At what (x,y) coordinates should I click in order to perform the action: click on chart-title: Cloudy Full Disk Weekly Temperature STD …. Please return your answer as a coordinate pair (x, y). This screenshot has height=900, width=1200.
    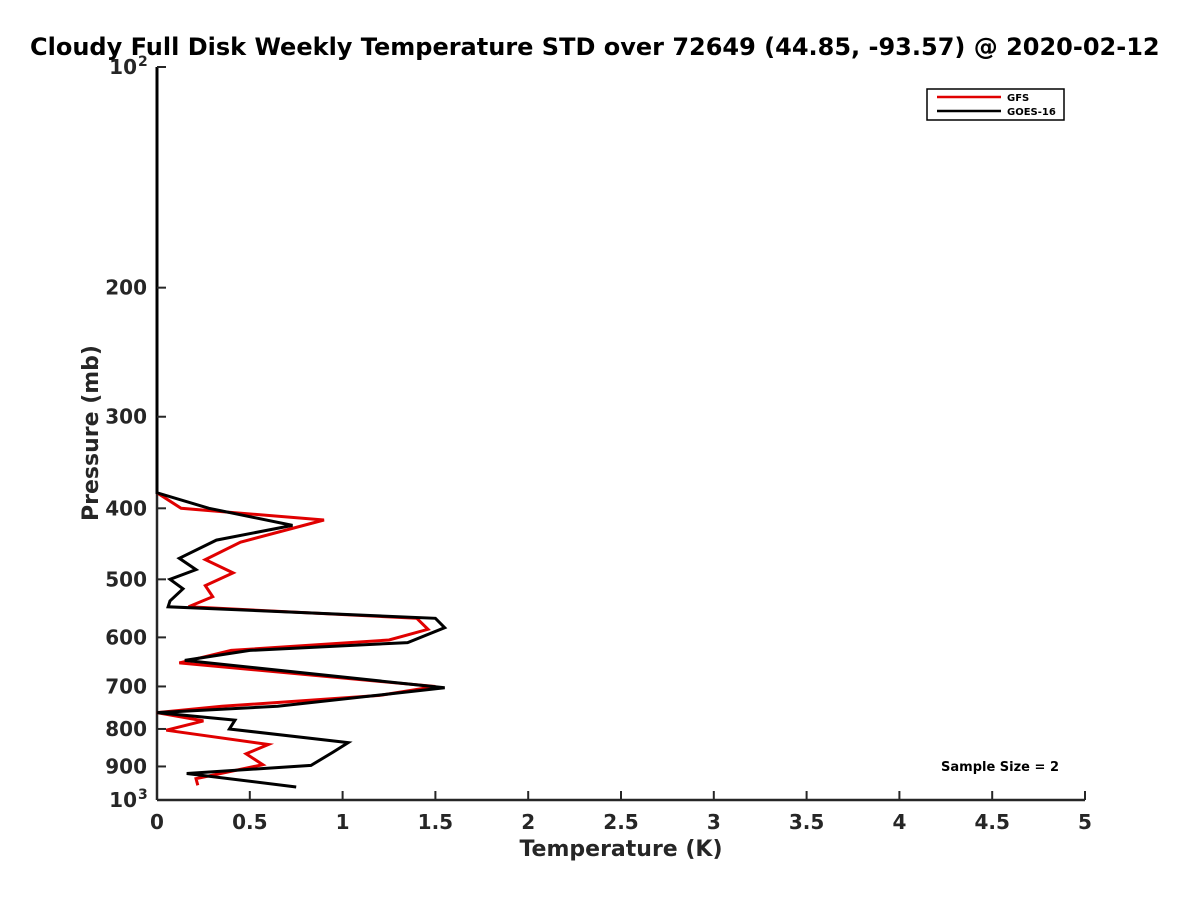
    Looking at the image, I should click on (595, 47).